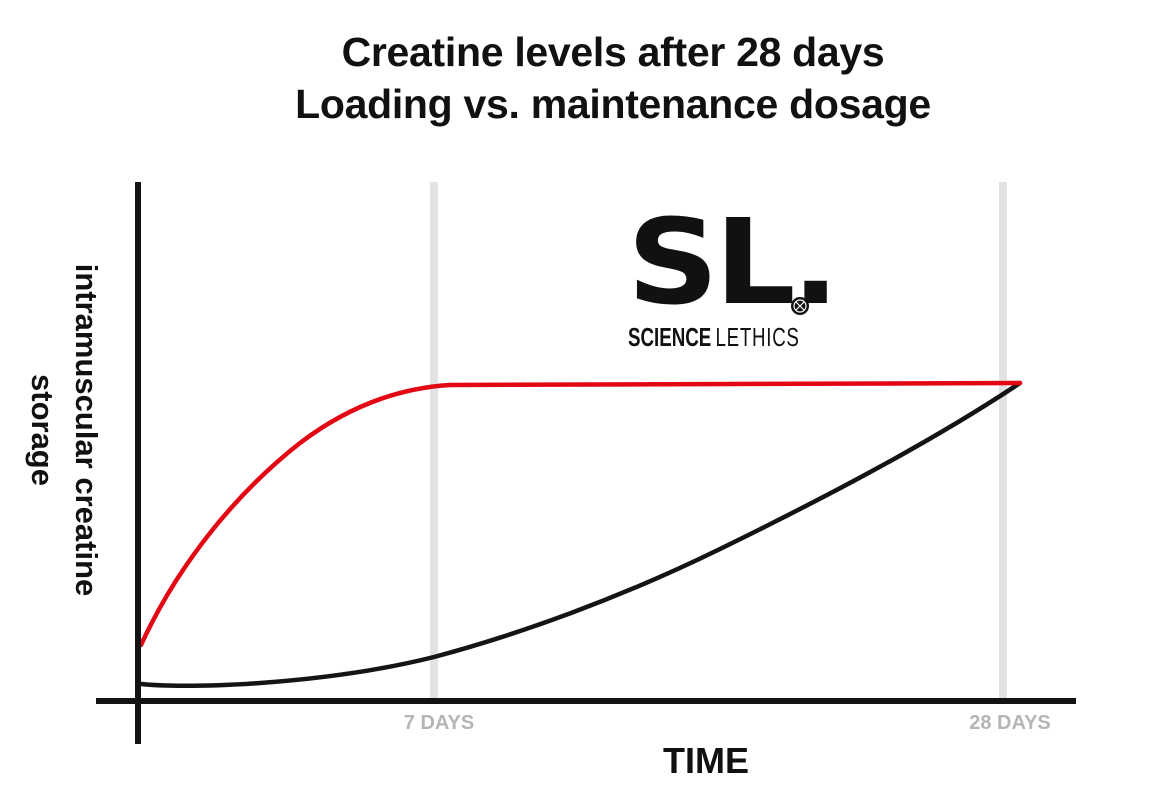 This screenshot has width=1152, height=800. I want to click on x-tick-7-days: 7 DAYS, so click(439, 723).